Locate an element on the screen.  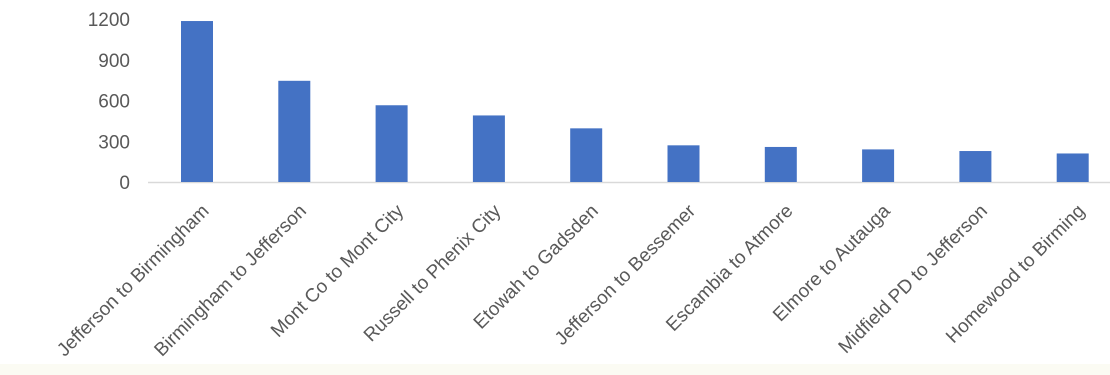
y-tick-label: 900 is located at coordinates (114, 61).